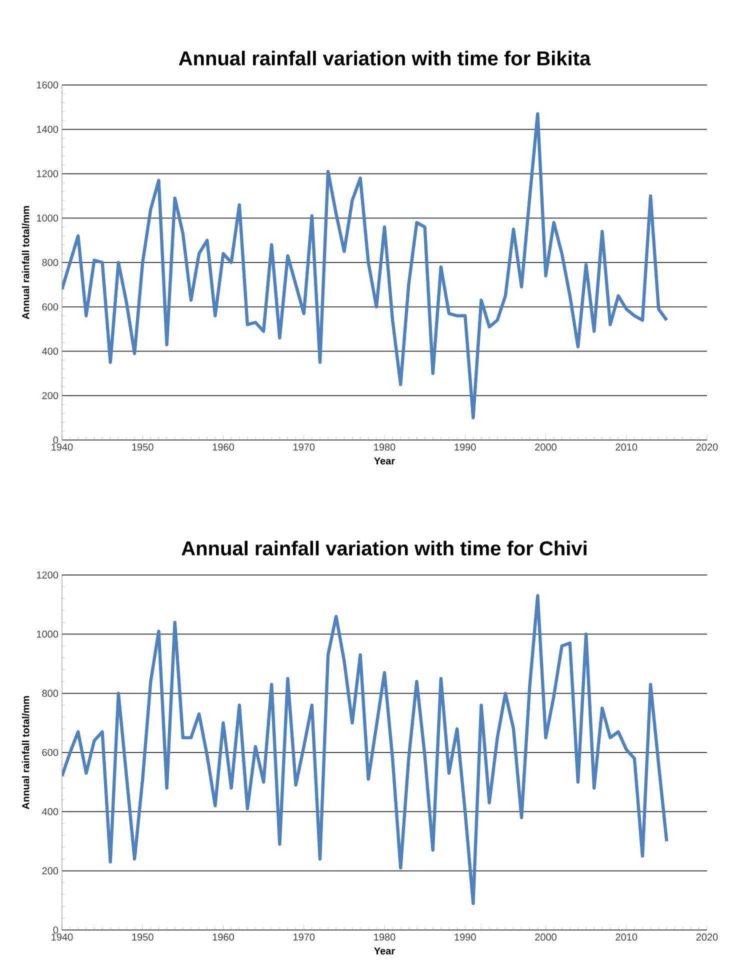 This screenshot has height=970, width=753. What do you see at coordinates (47, 129) in the screenshot?
I see `y-tick-label: 1400` at bounding box center [47, 129].